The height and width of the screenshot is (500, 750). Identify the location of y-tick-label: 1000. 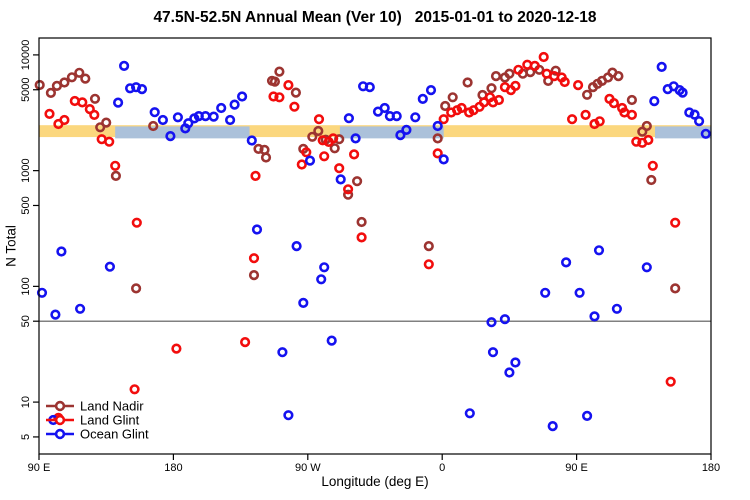
(26, 170).